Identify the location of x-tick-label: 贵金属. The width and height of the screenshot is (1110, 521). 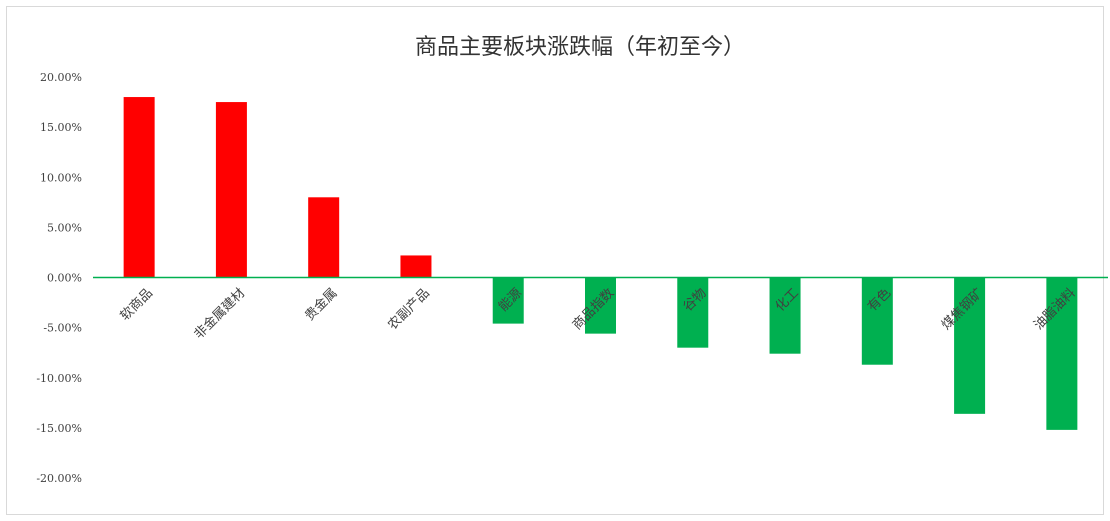
(321, 304).